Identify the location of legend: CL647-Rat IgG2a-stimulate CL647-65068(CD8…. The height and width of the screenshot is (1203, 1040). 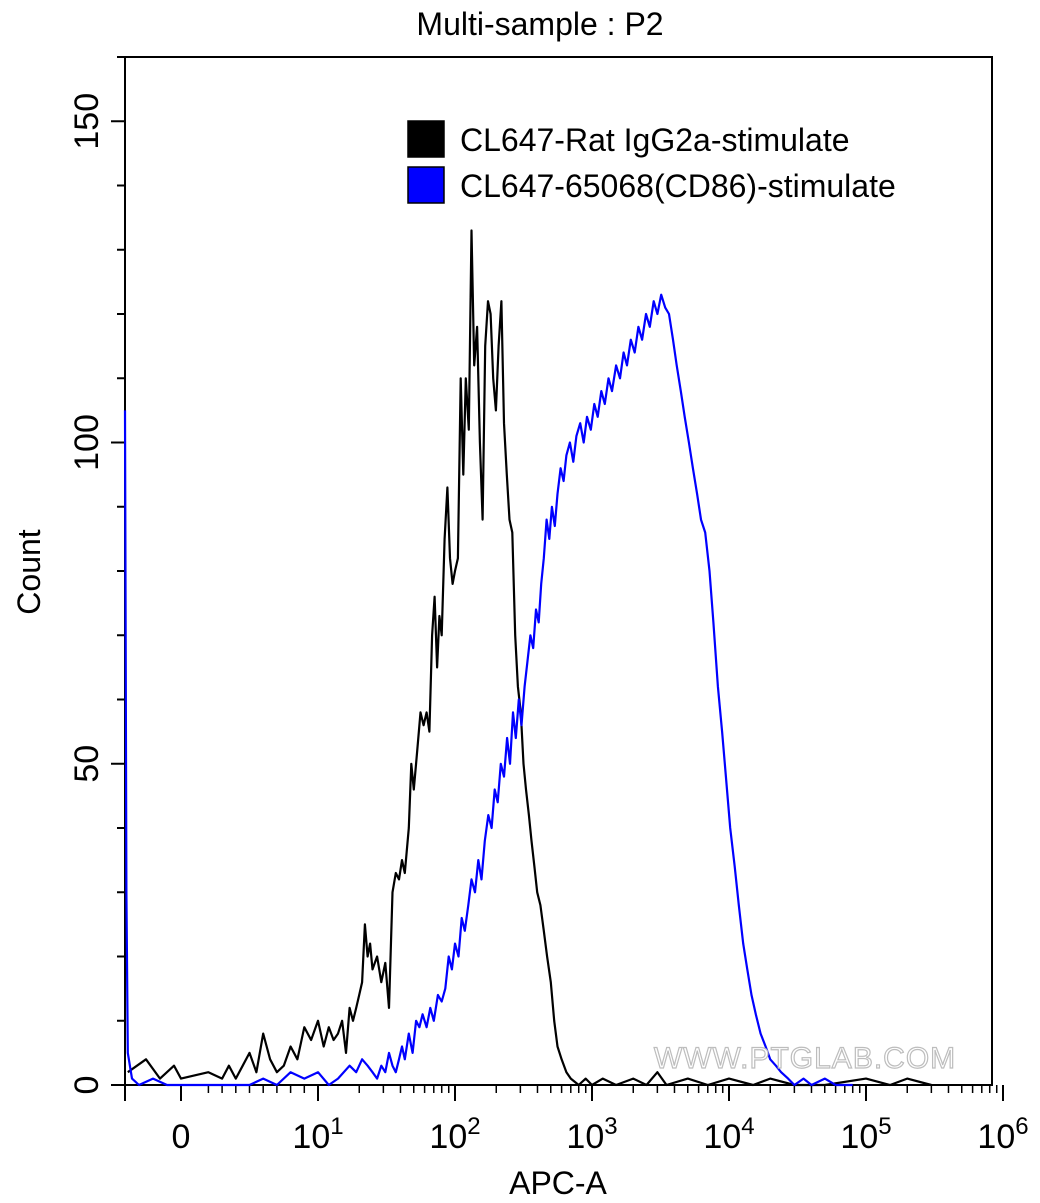
(651, 162).